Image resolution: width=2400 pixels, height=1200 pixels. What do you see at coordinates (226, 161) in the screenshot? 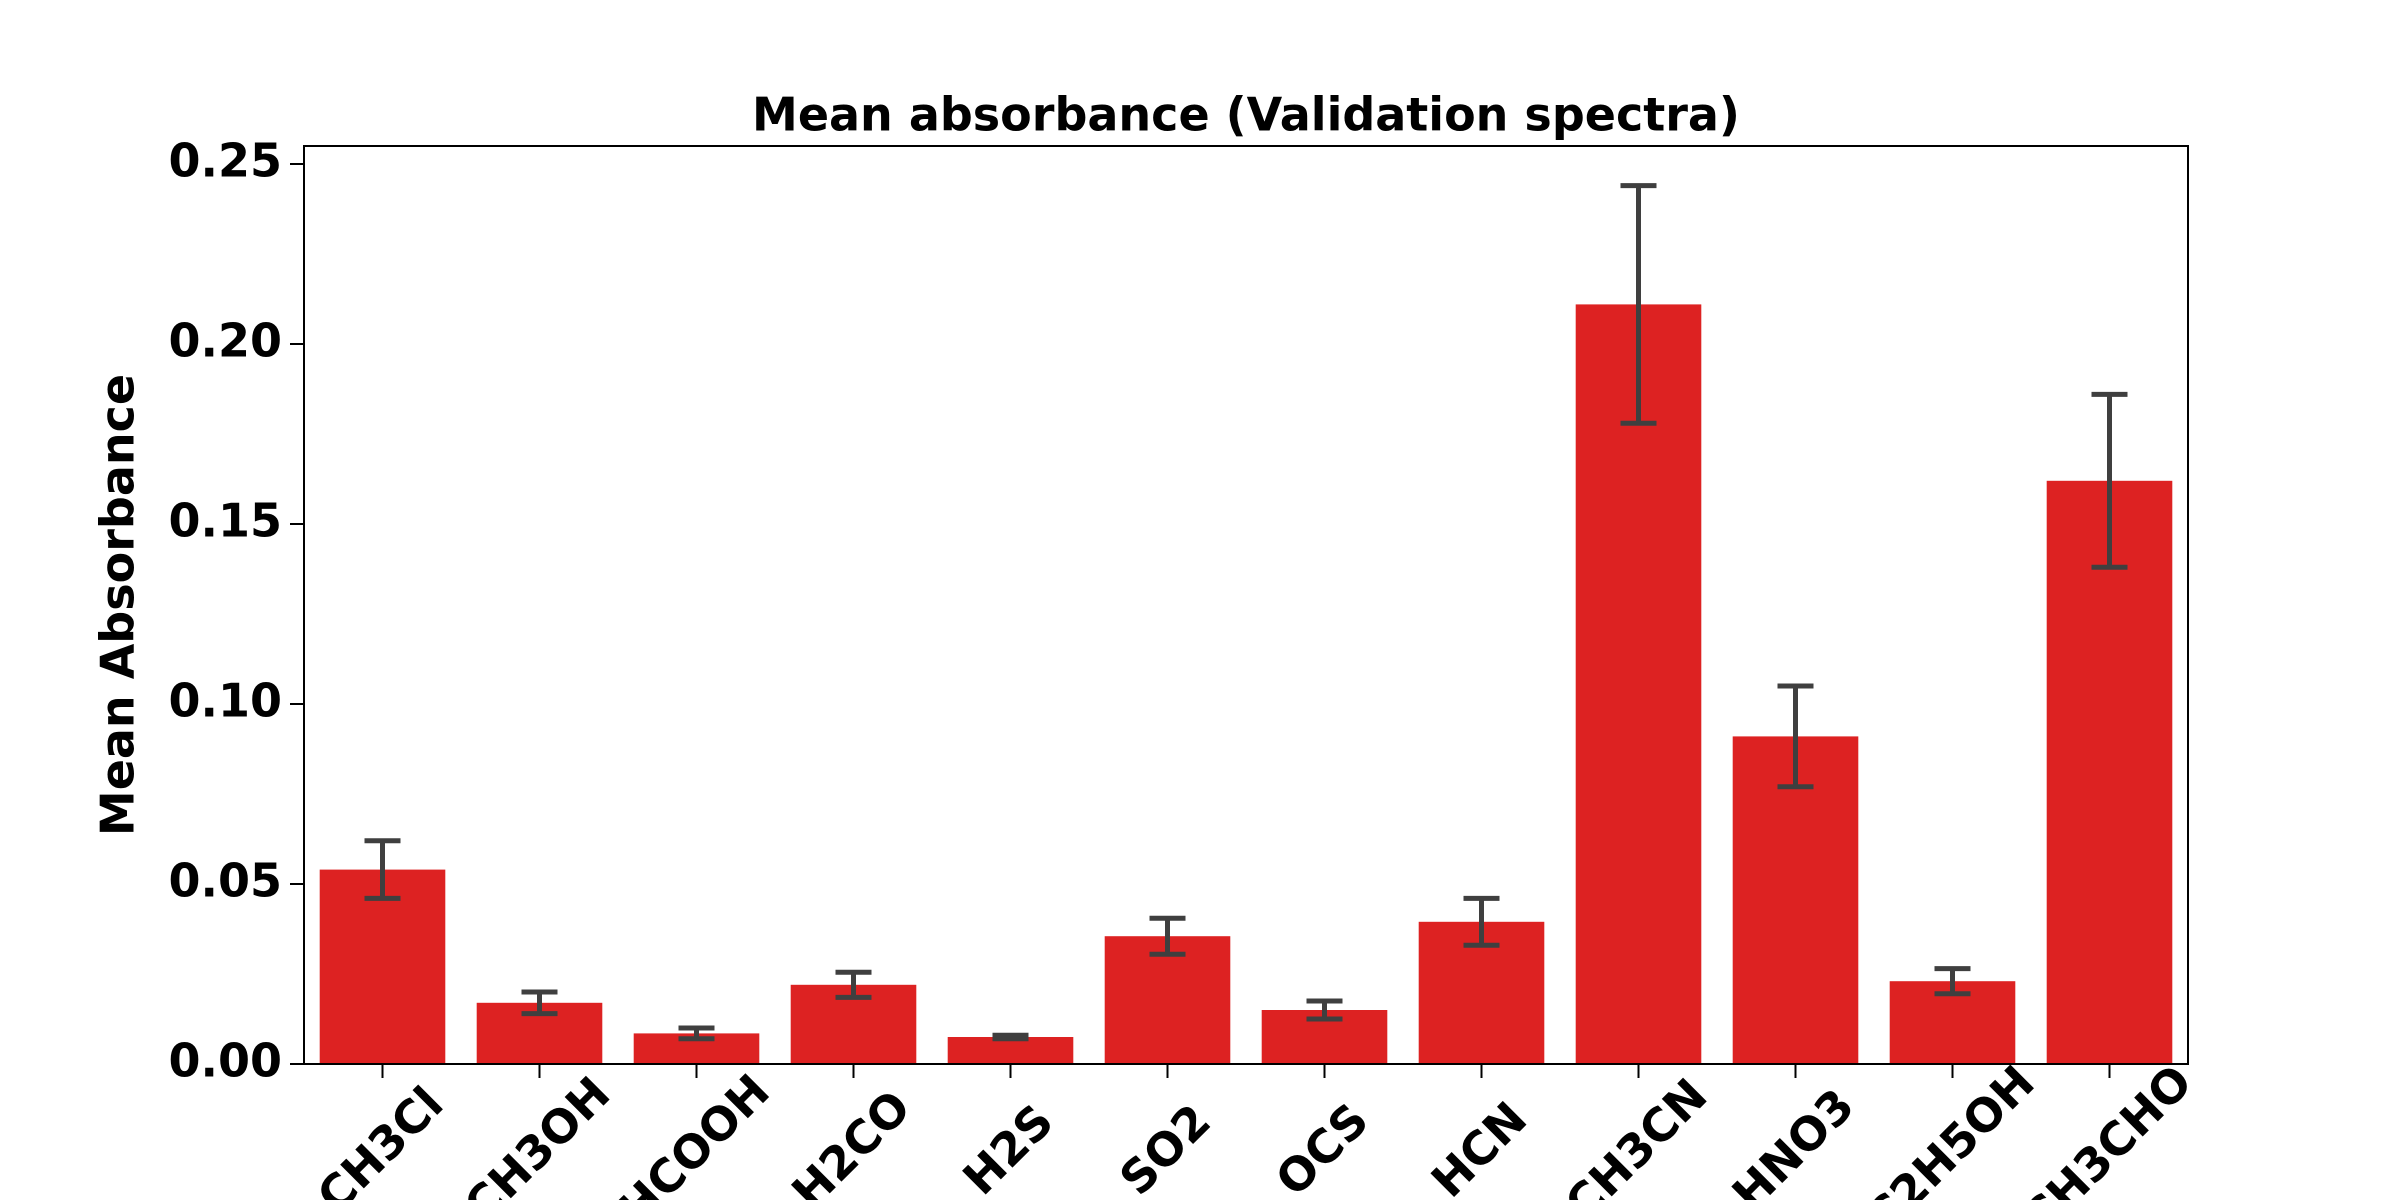
I see `y-tick-label: 0.25` at bounding box center [226, 161].